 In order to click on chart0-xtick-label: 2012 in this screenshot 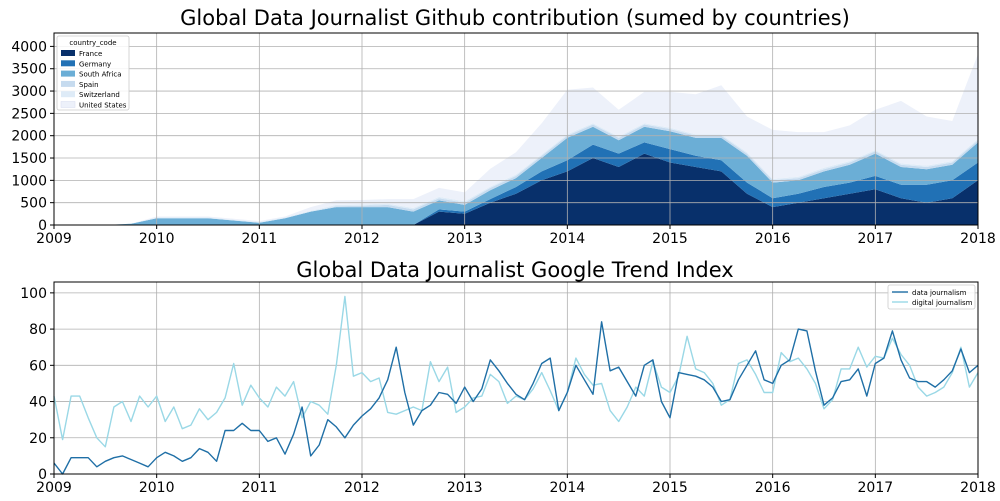, I will do `click(362, 239)`.